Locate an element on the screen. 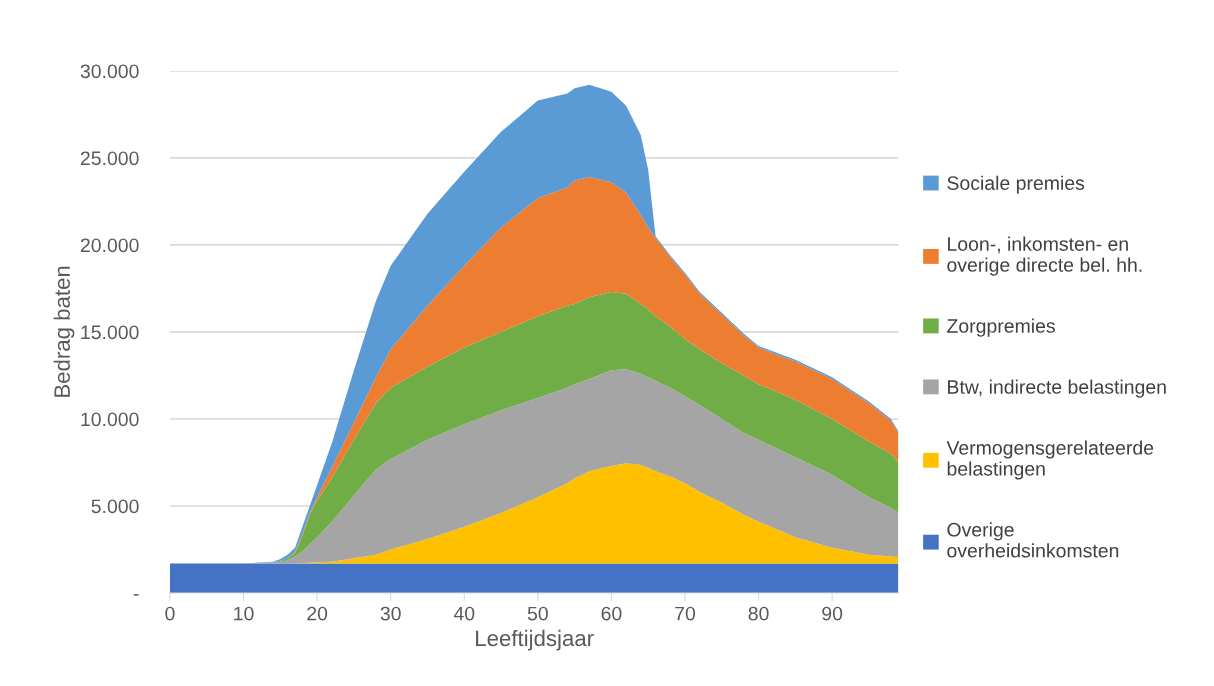 This screenshot has height=686, width=1214. x-tick-label: 70 is located at coordinates (685, 613).